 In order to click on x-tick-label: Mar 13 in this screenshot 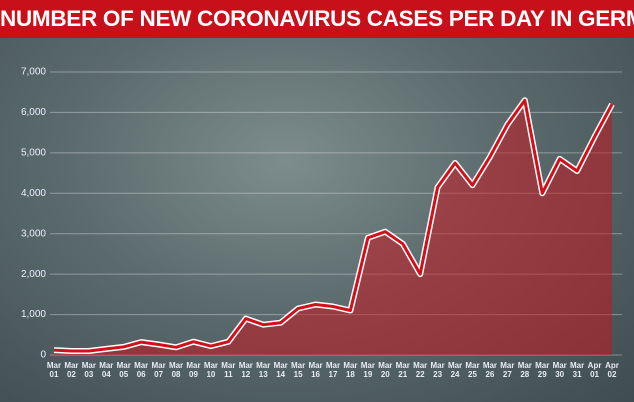, I will do `click(263, 370)`.